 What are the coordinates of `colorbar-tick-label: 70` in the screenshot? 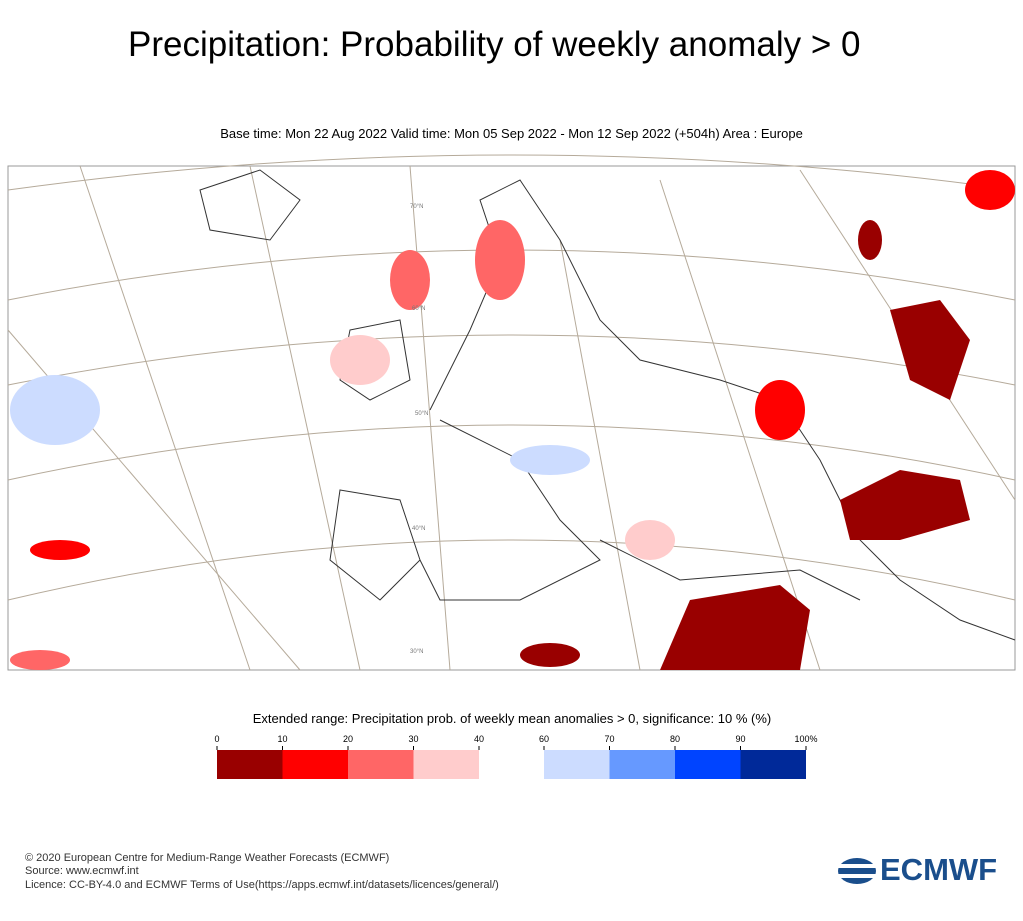 It's located at (609, 739).